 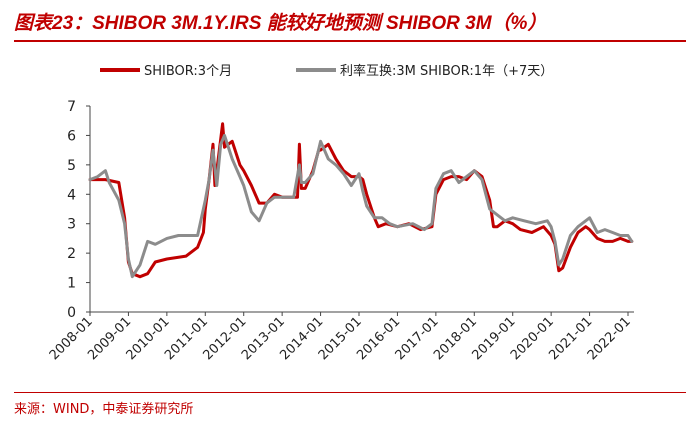 What do you see at coordinates (71, 254) in the screenshot?
I see `y-tick-label: 2` at bounding box center [71, 254].